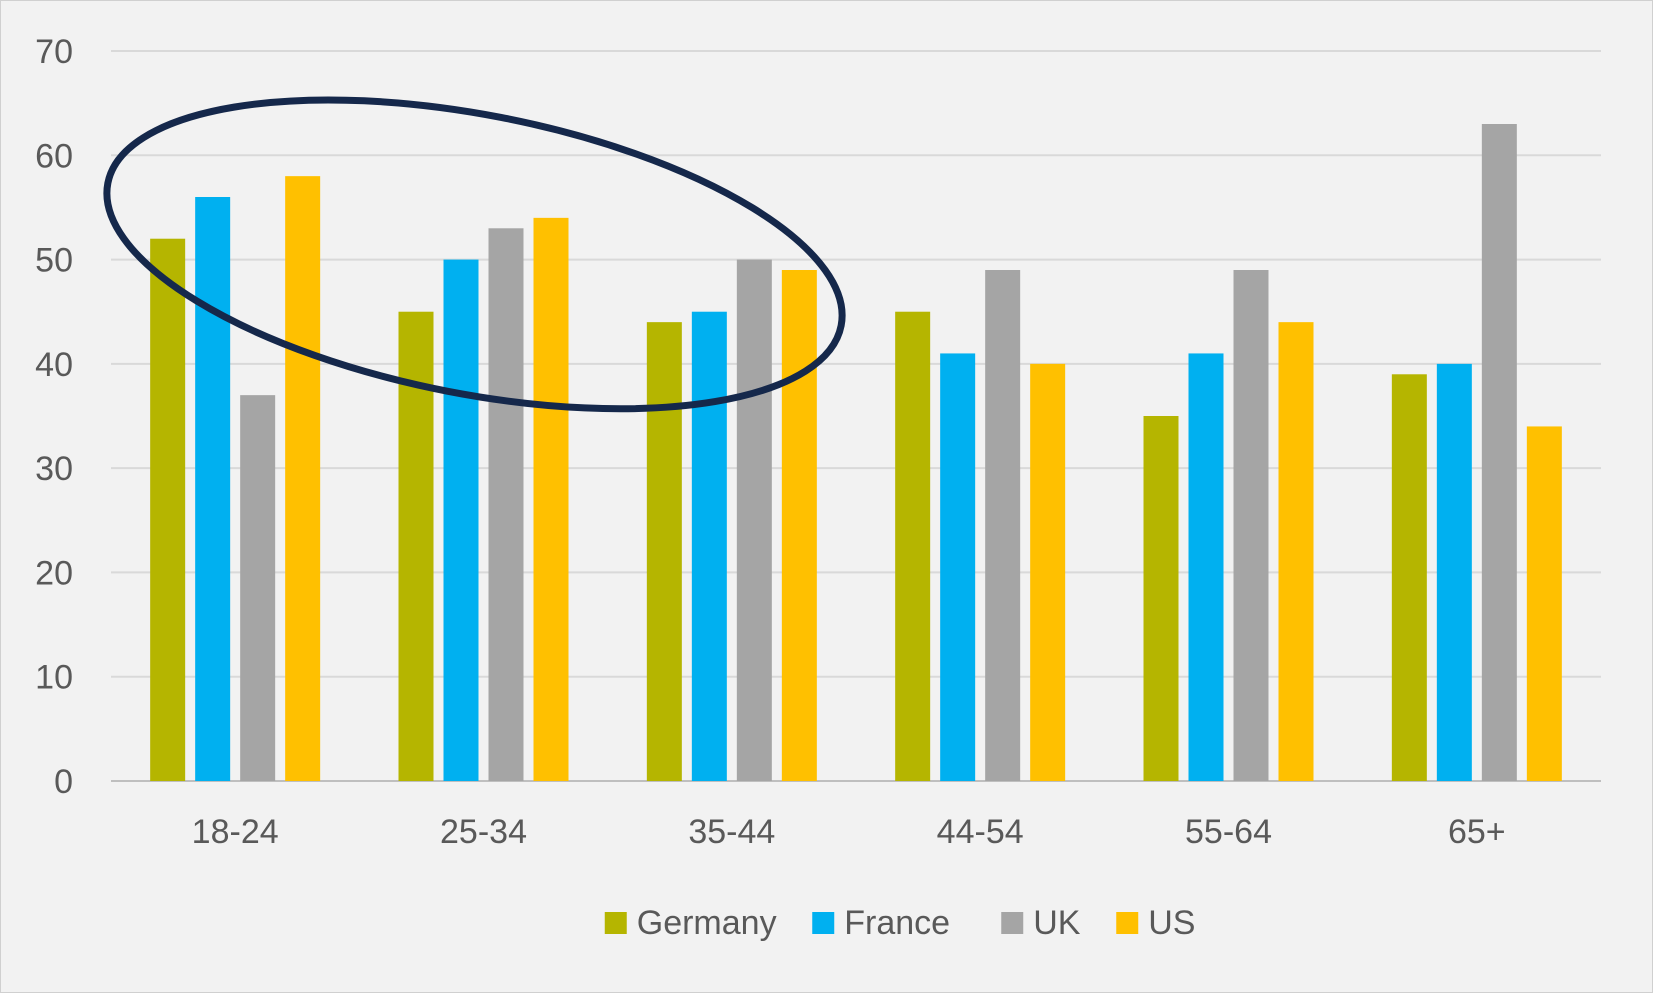 Image resolution: width=1653 pixels, height=993 pixels. Describe the element at coordinates (707, 923) in the screenshot. I see `legend-label-germany: Germany` at that location.